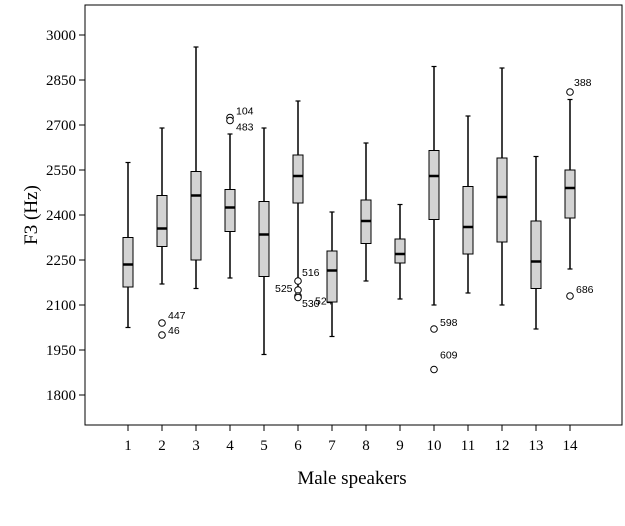 Image resolution: width=625 pixels, height=526 pixels. Describe the element at coordinates (585, 290) in the screenshot. I see `outlier-label: 686` at that location.